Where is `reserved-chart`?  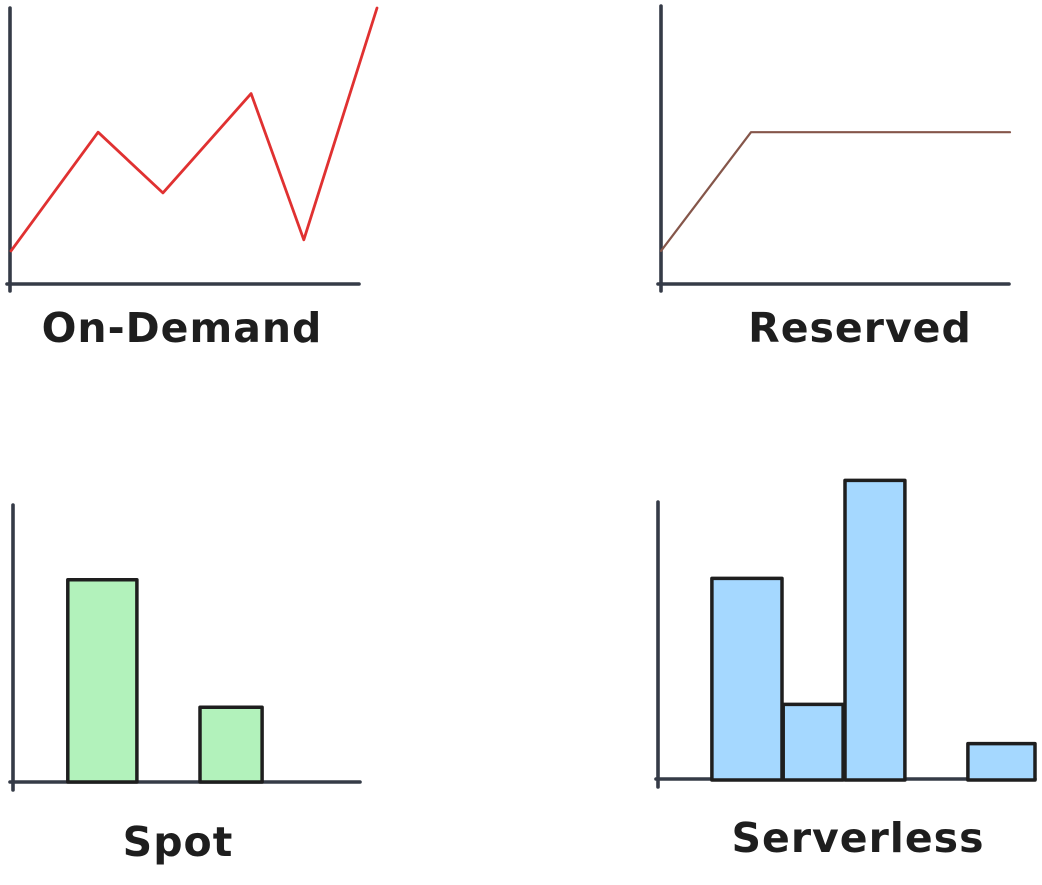 reserved-chart is located at coordinates (834, 148).